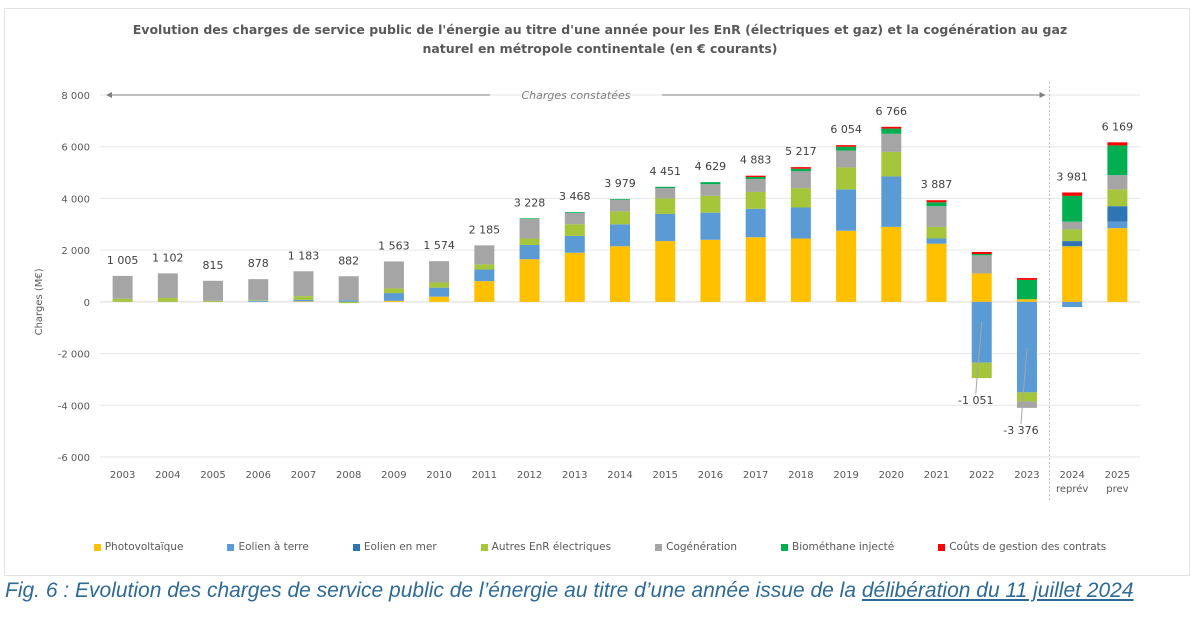 The image size is (1200, 643). What do you see at coordinates (981, 475) in the screenshot?
I see `x-tick-label: 2022` at bounding box center [981, 475].